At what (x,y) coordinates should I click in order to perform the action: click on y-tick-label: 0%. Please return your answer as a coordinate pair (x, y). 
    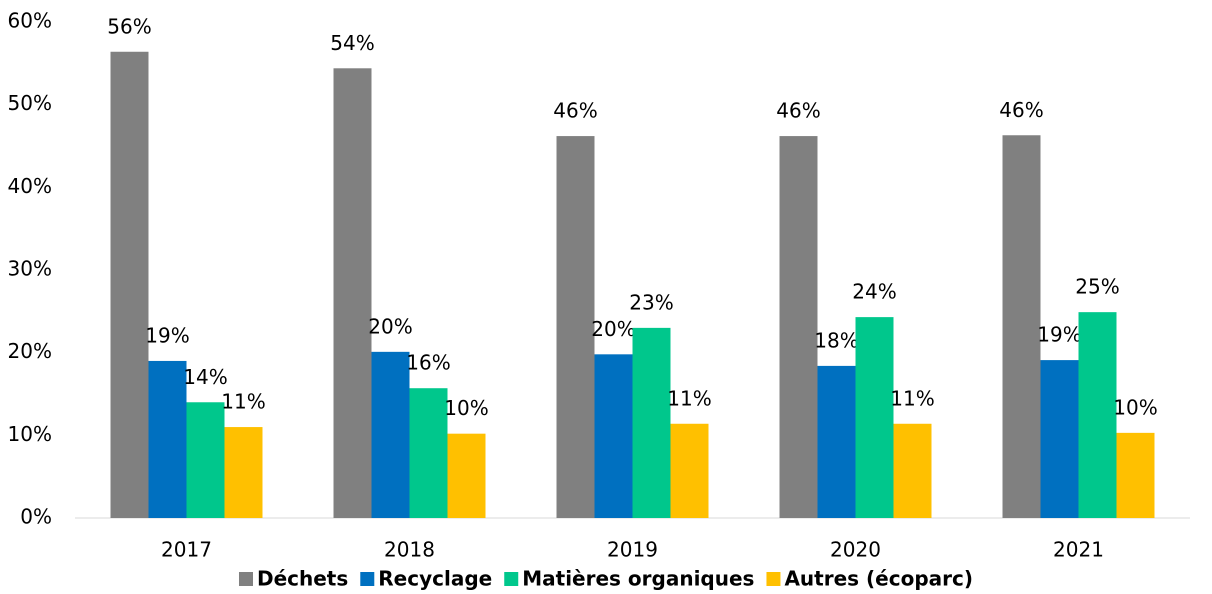
    Looking at the image, I should click on (36, 517).